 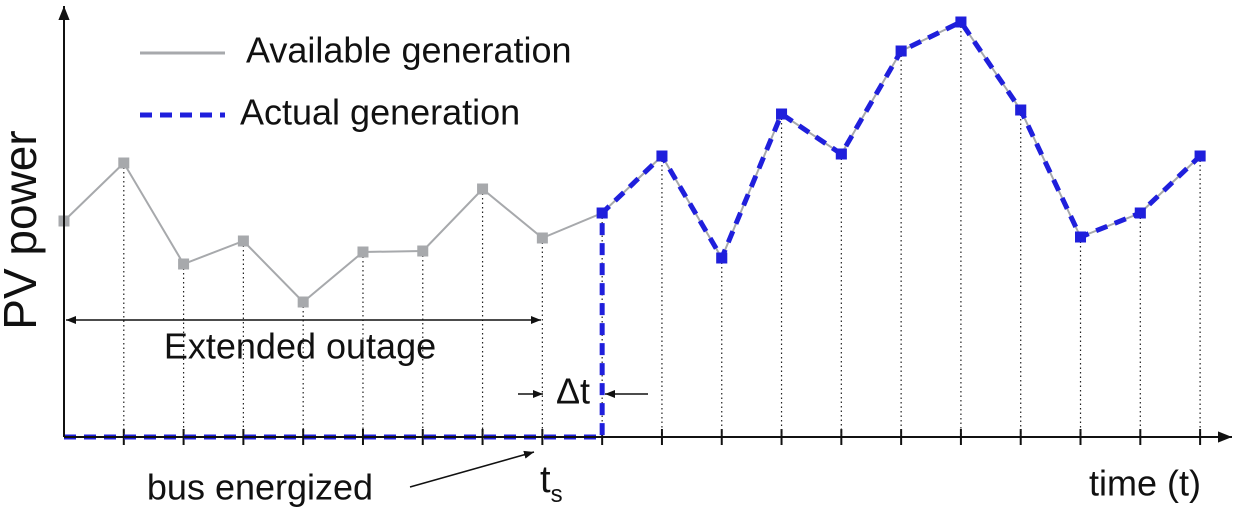 I want to click on ts-subscript: s, so click(x=557, y=494).